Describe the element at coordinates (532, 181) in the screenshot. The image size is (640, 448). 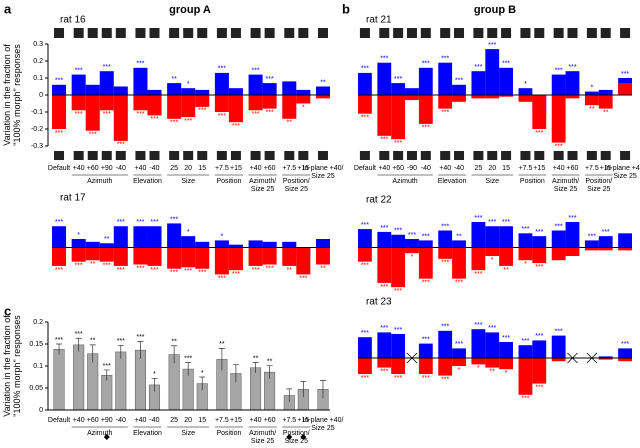
I see `group-label: Position` at that location.